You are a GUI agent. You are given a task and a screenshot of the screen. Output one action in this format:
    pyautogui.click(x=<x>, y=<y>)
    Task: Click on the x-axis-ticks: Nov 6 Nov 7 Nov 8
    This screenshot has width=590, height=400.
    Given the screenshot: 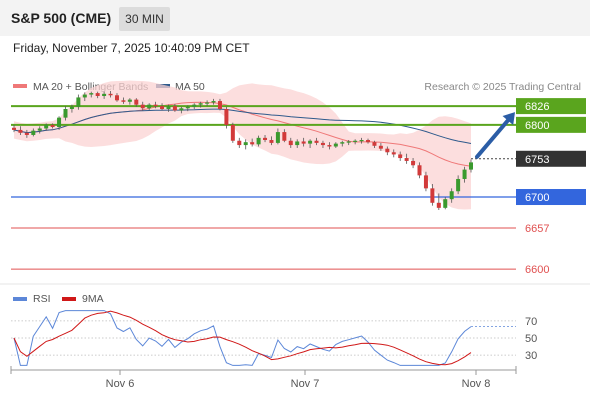 What is the action you would take?
    pyautogui.click(x=298, y=380)
    